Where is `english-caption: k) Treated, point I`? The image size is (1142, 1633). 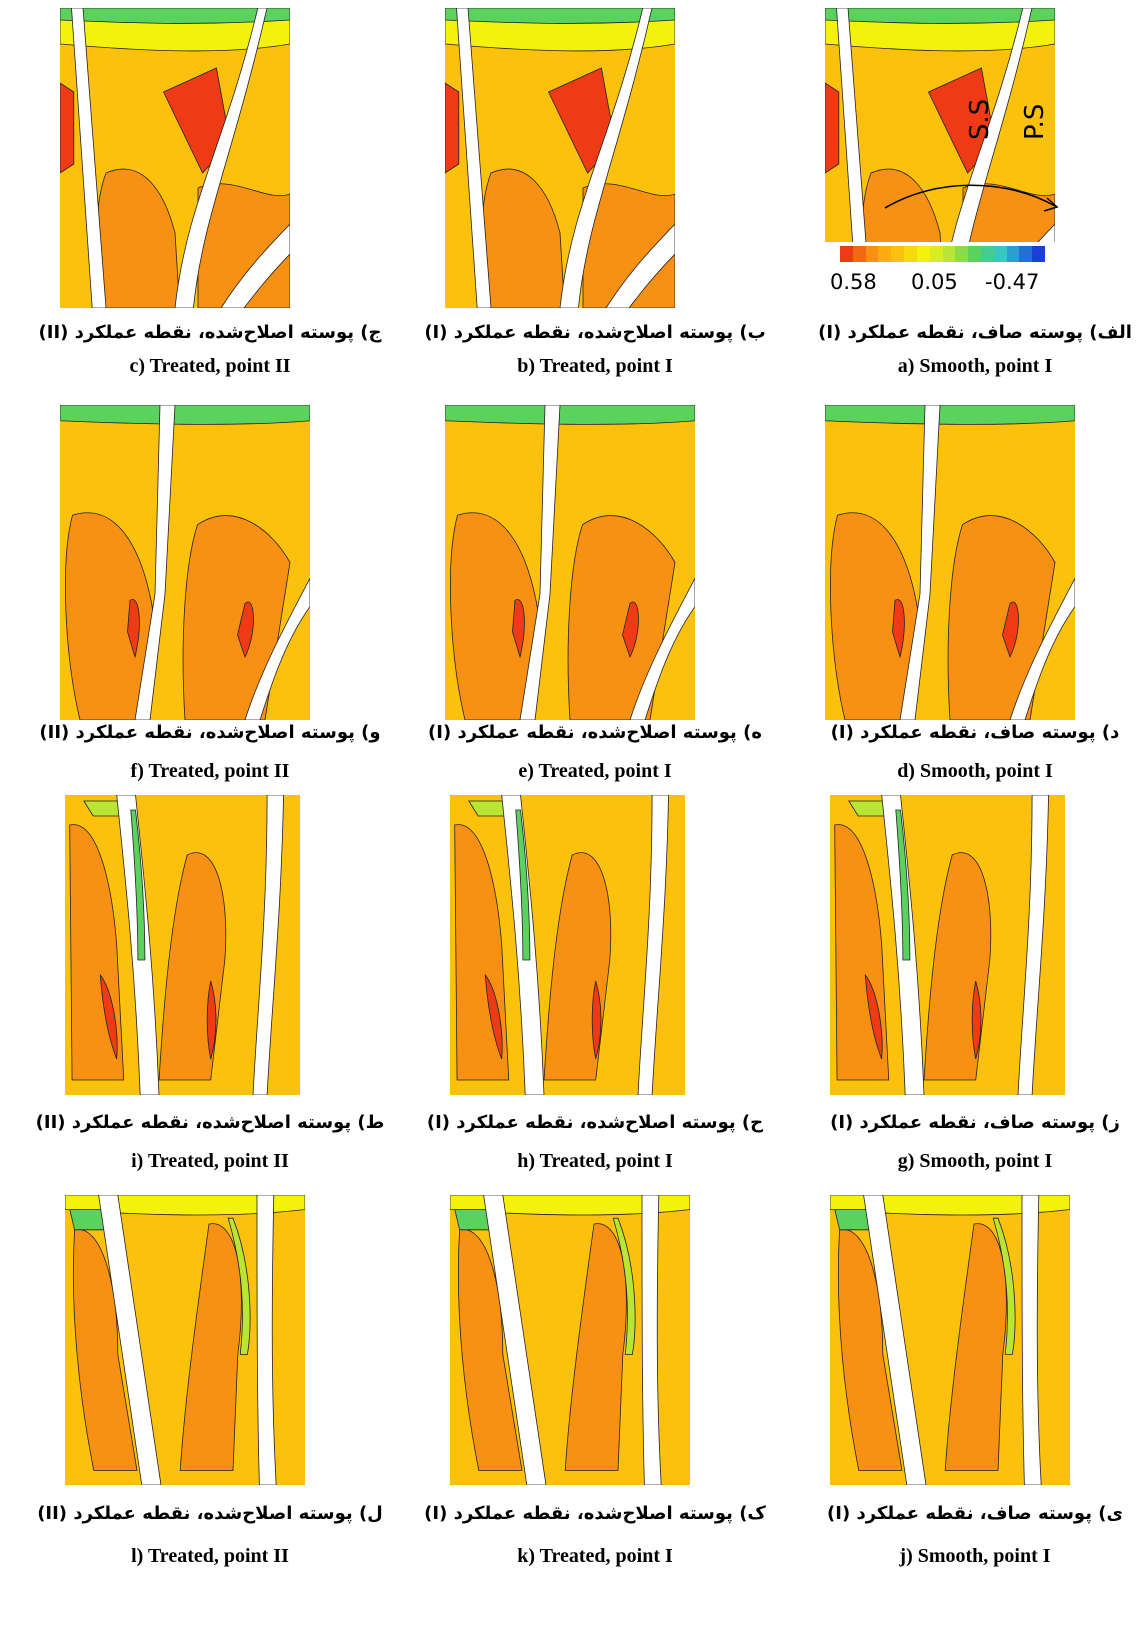
english-caption: k) Treated, point I is located at coordinates (595, 1556).